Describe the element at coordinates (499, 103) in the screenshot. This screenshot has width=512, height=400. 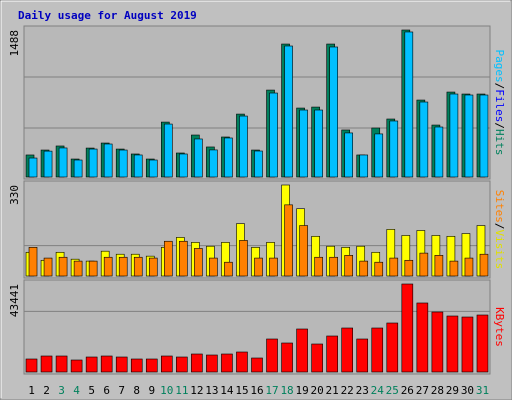
I see `side-label: Pages/Files/Hits` at that location.